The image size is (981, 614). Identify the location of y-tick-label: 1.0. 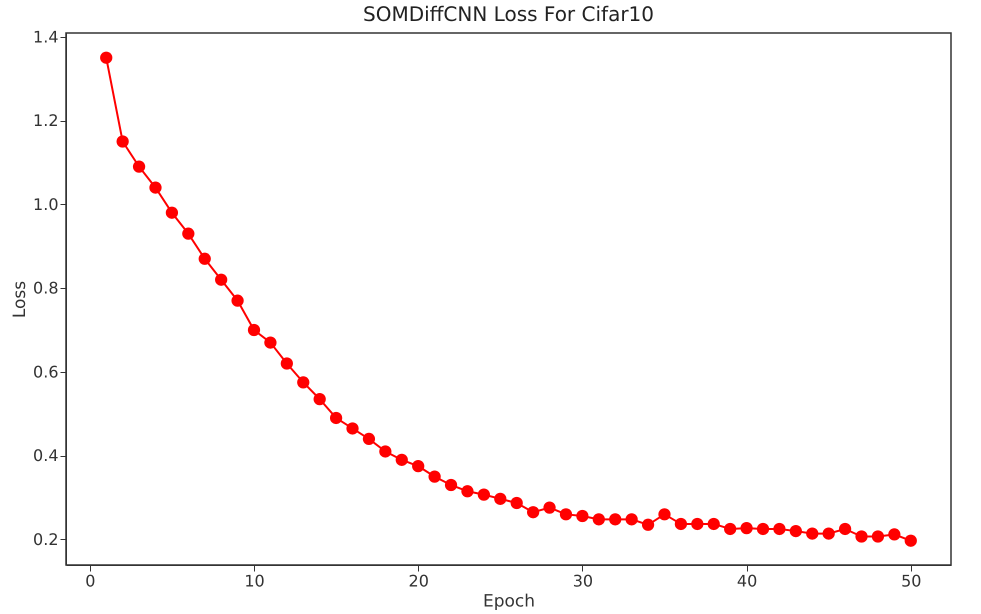
(45, 204).